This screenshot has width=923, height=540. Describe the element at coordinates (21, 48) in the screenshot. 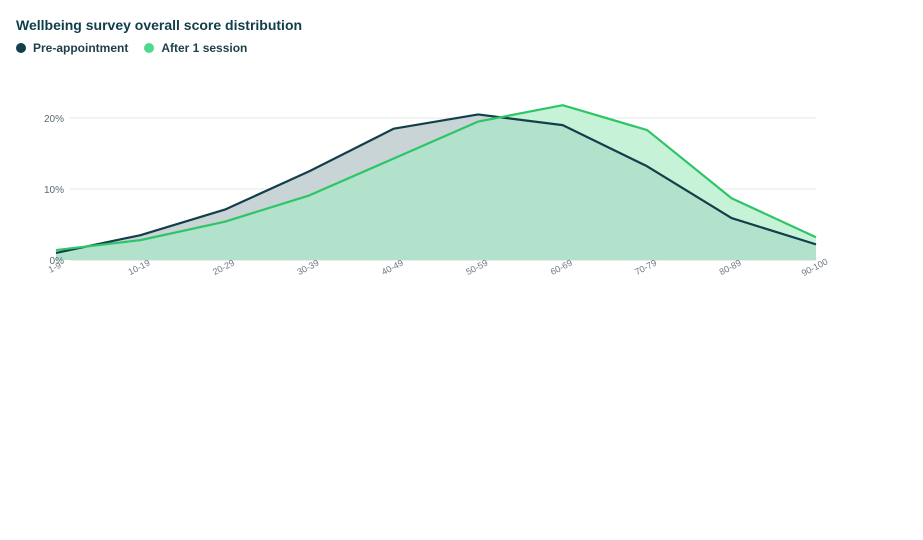

I see `legend-swatch-pre-appointment` at that location.